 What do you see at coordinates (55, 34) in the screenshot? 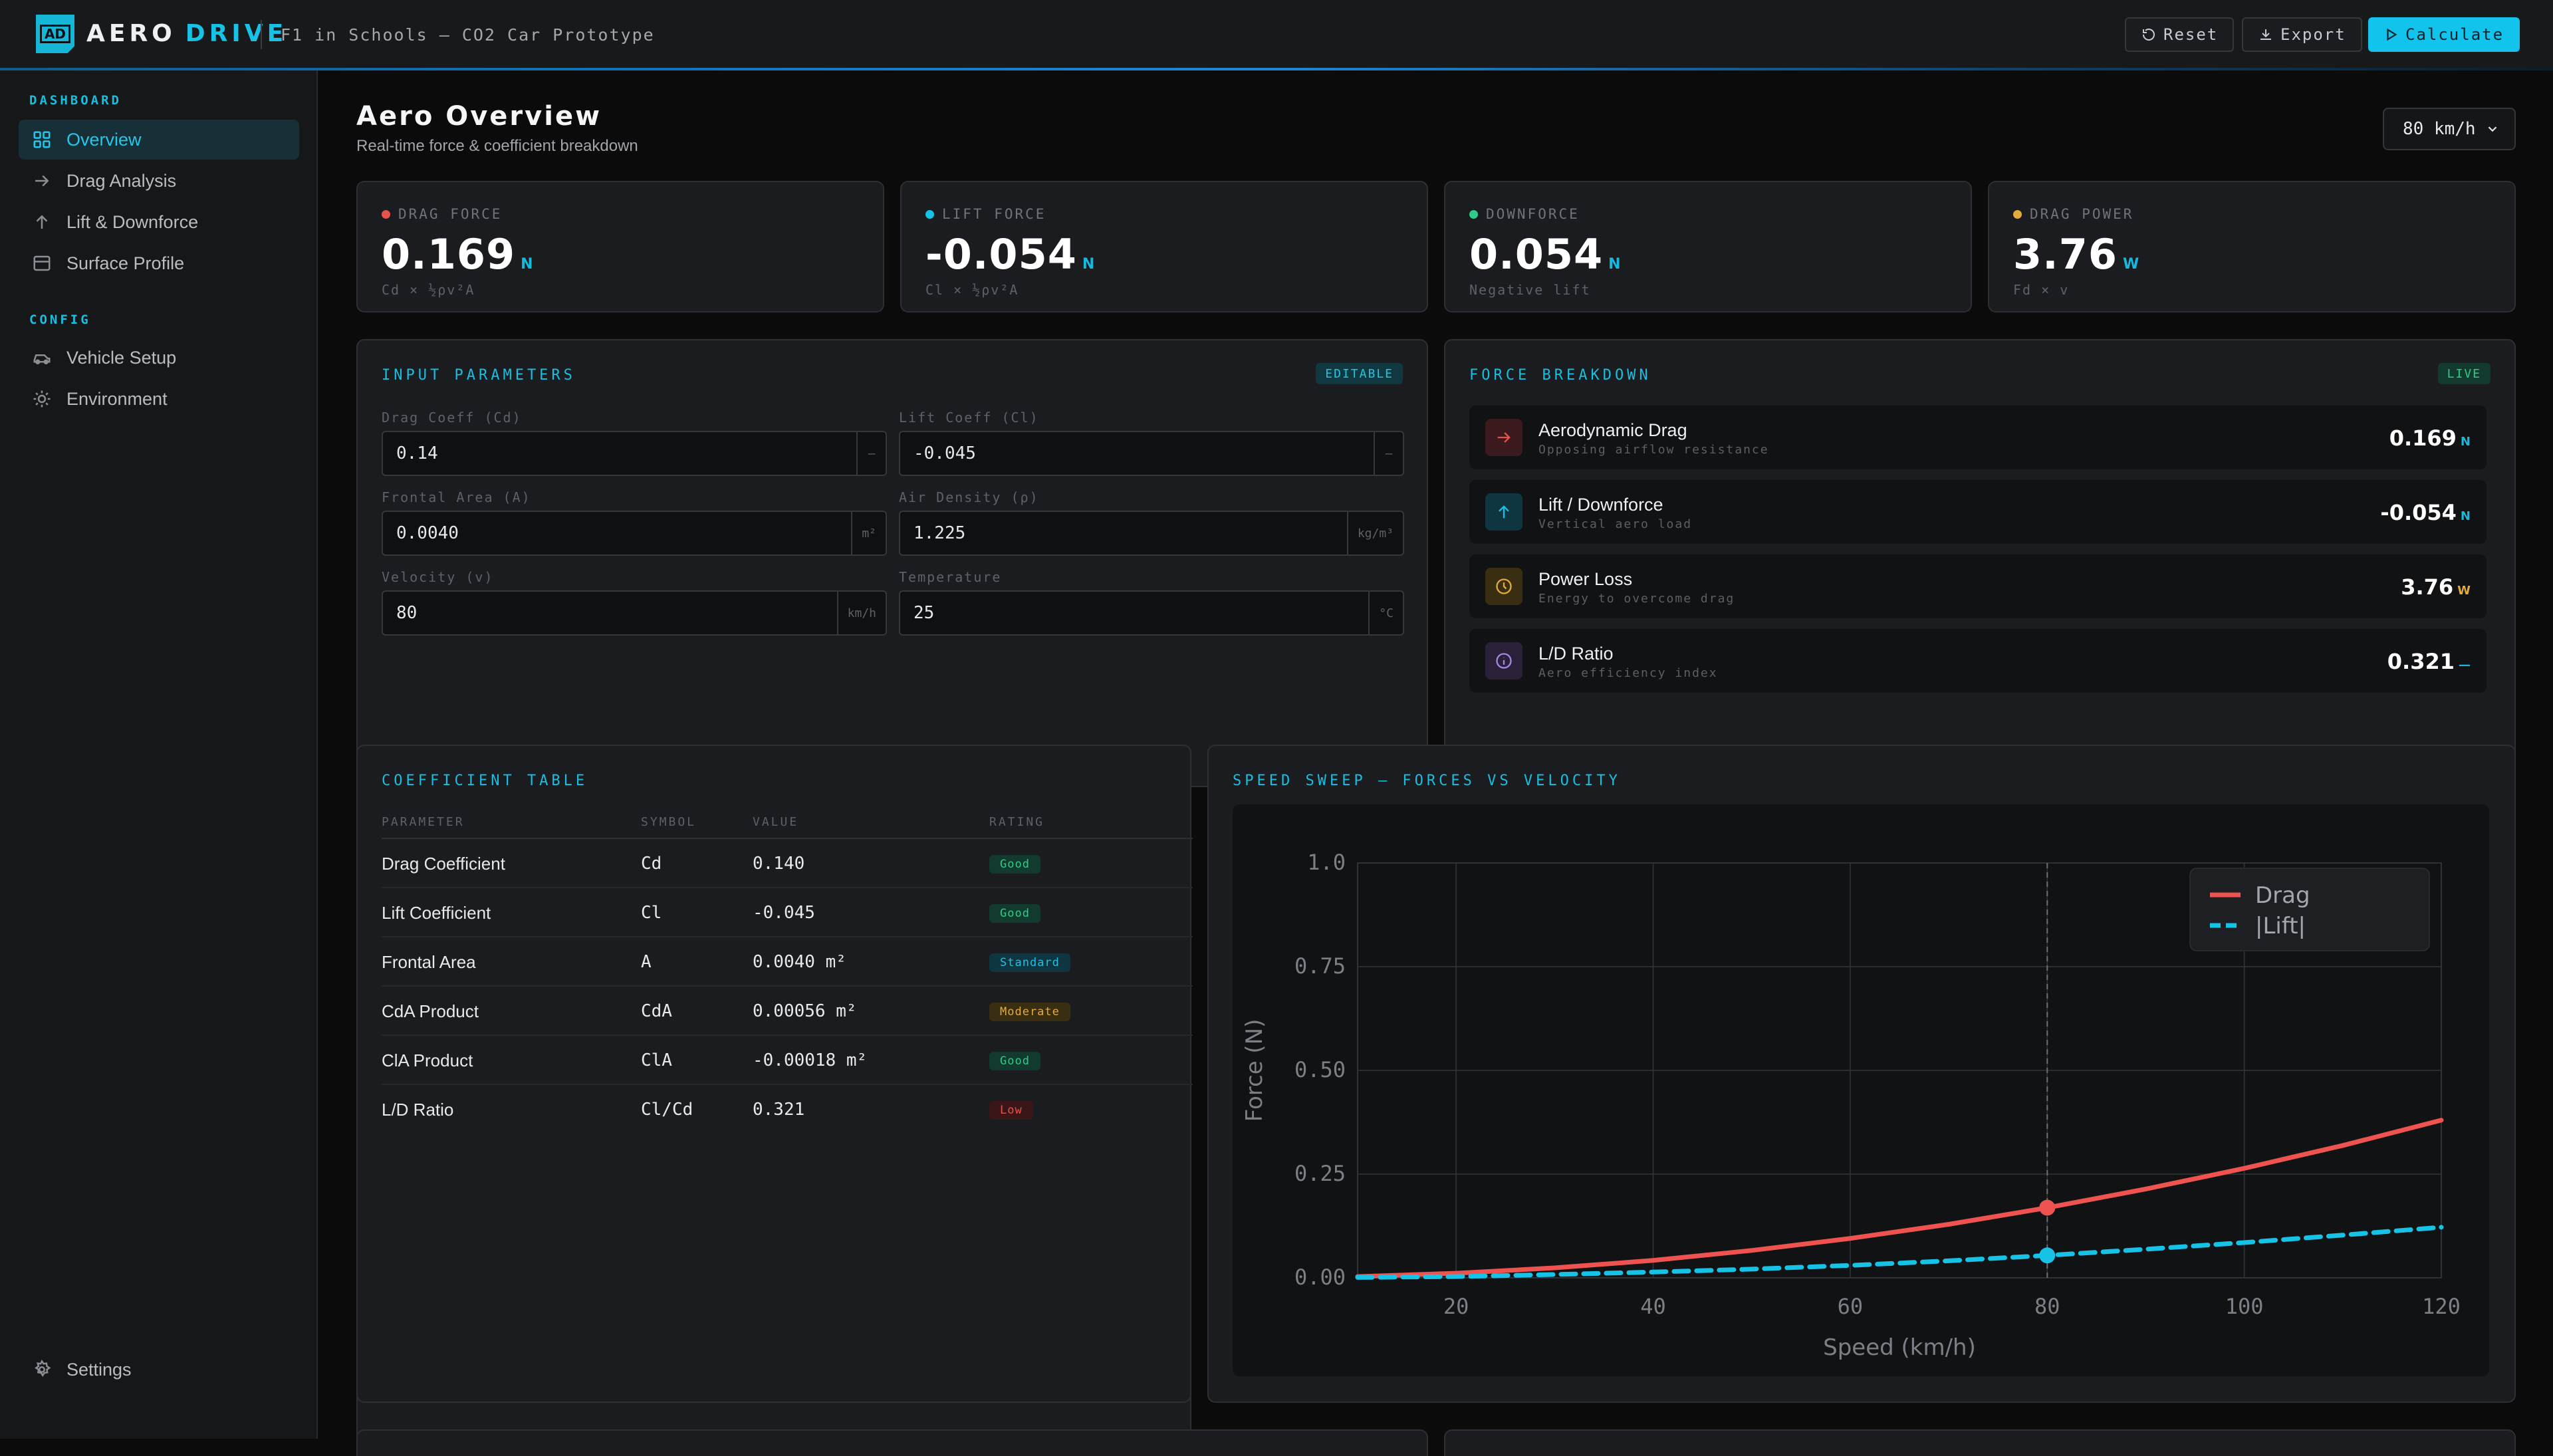
I see `app-logo: AD` at bounding box center [55, 34].